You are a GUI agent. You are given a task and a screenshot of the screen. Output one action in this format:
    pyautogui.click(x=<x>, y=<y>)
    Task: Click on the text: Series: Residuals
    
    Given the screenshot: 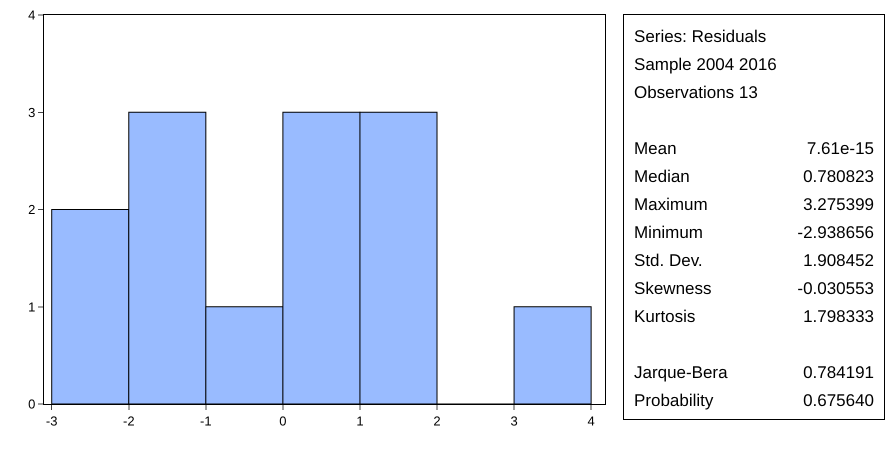 What is the action you would take?
    pyautogui.click(x=700, y=37)
    